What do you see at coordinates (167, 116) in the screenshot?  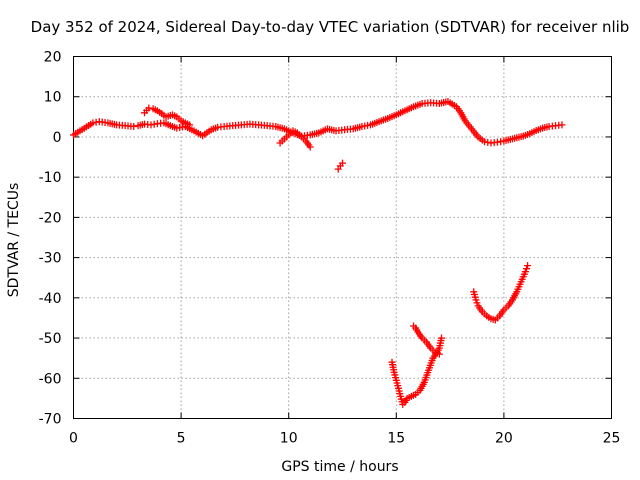 I see `series-morning-blob` at bounding box center [167, 116].